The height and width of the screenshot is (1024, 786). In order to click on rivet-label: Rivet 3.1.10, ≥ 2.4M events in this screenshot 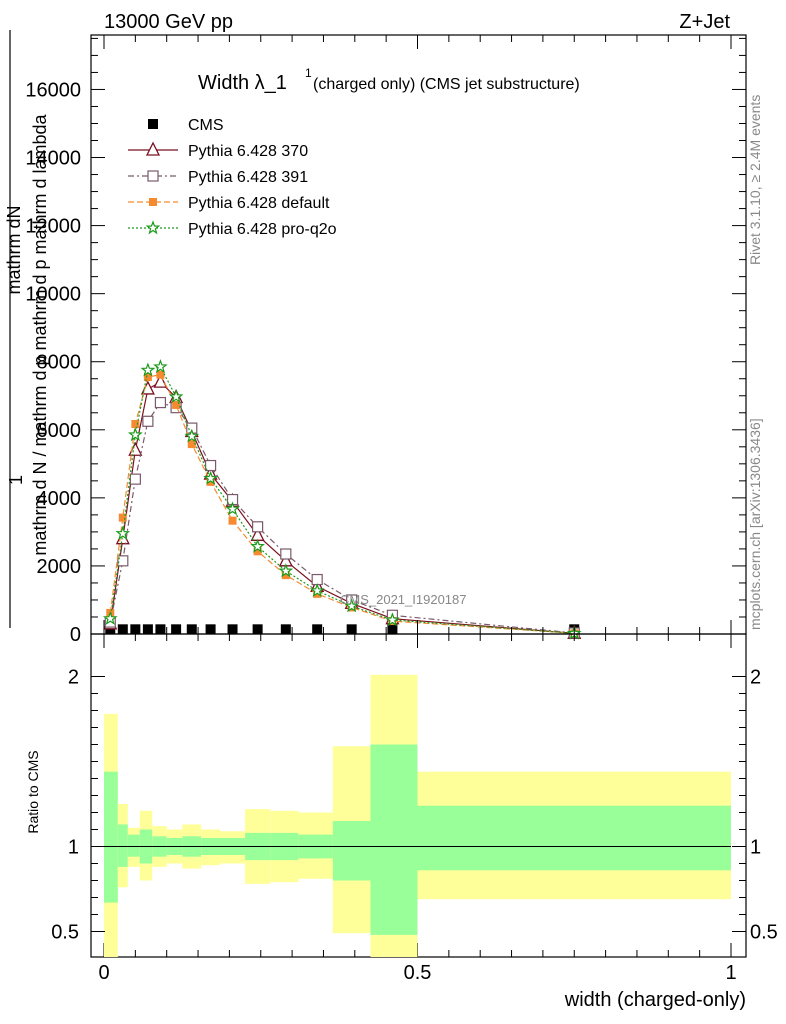, I will do `click(755, 180)`.